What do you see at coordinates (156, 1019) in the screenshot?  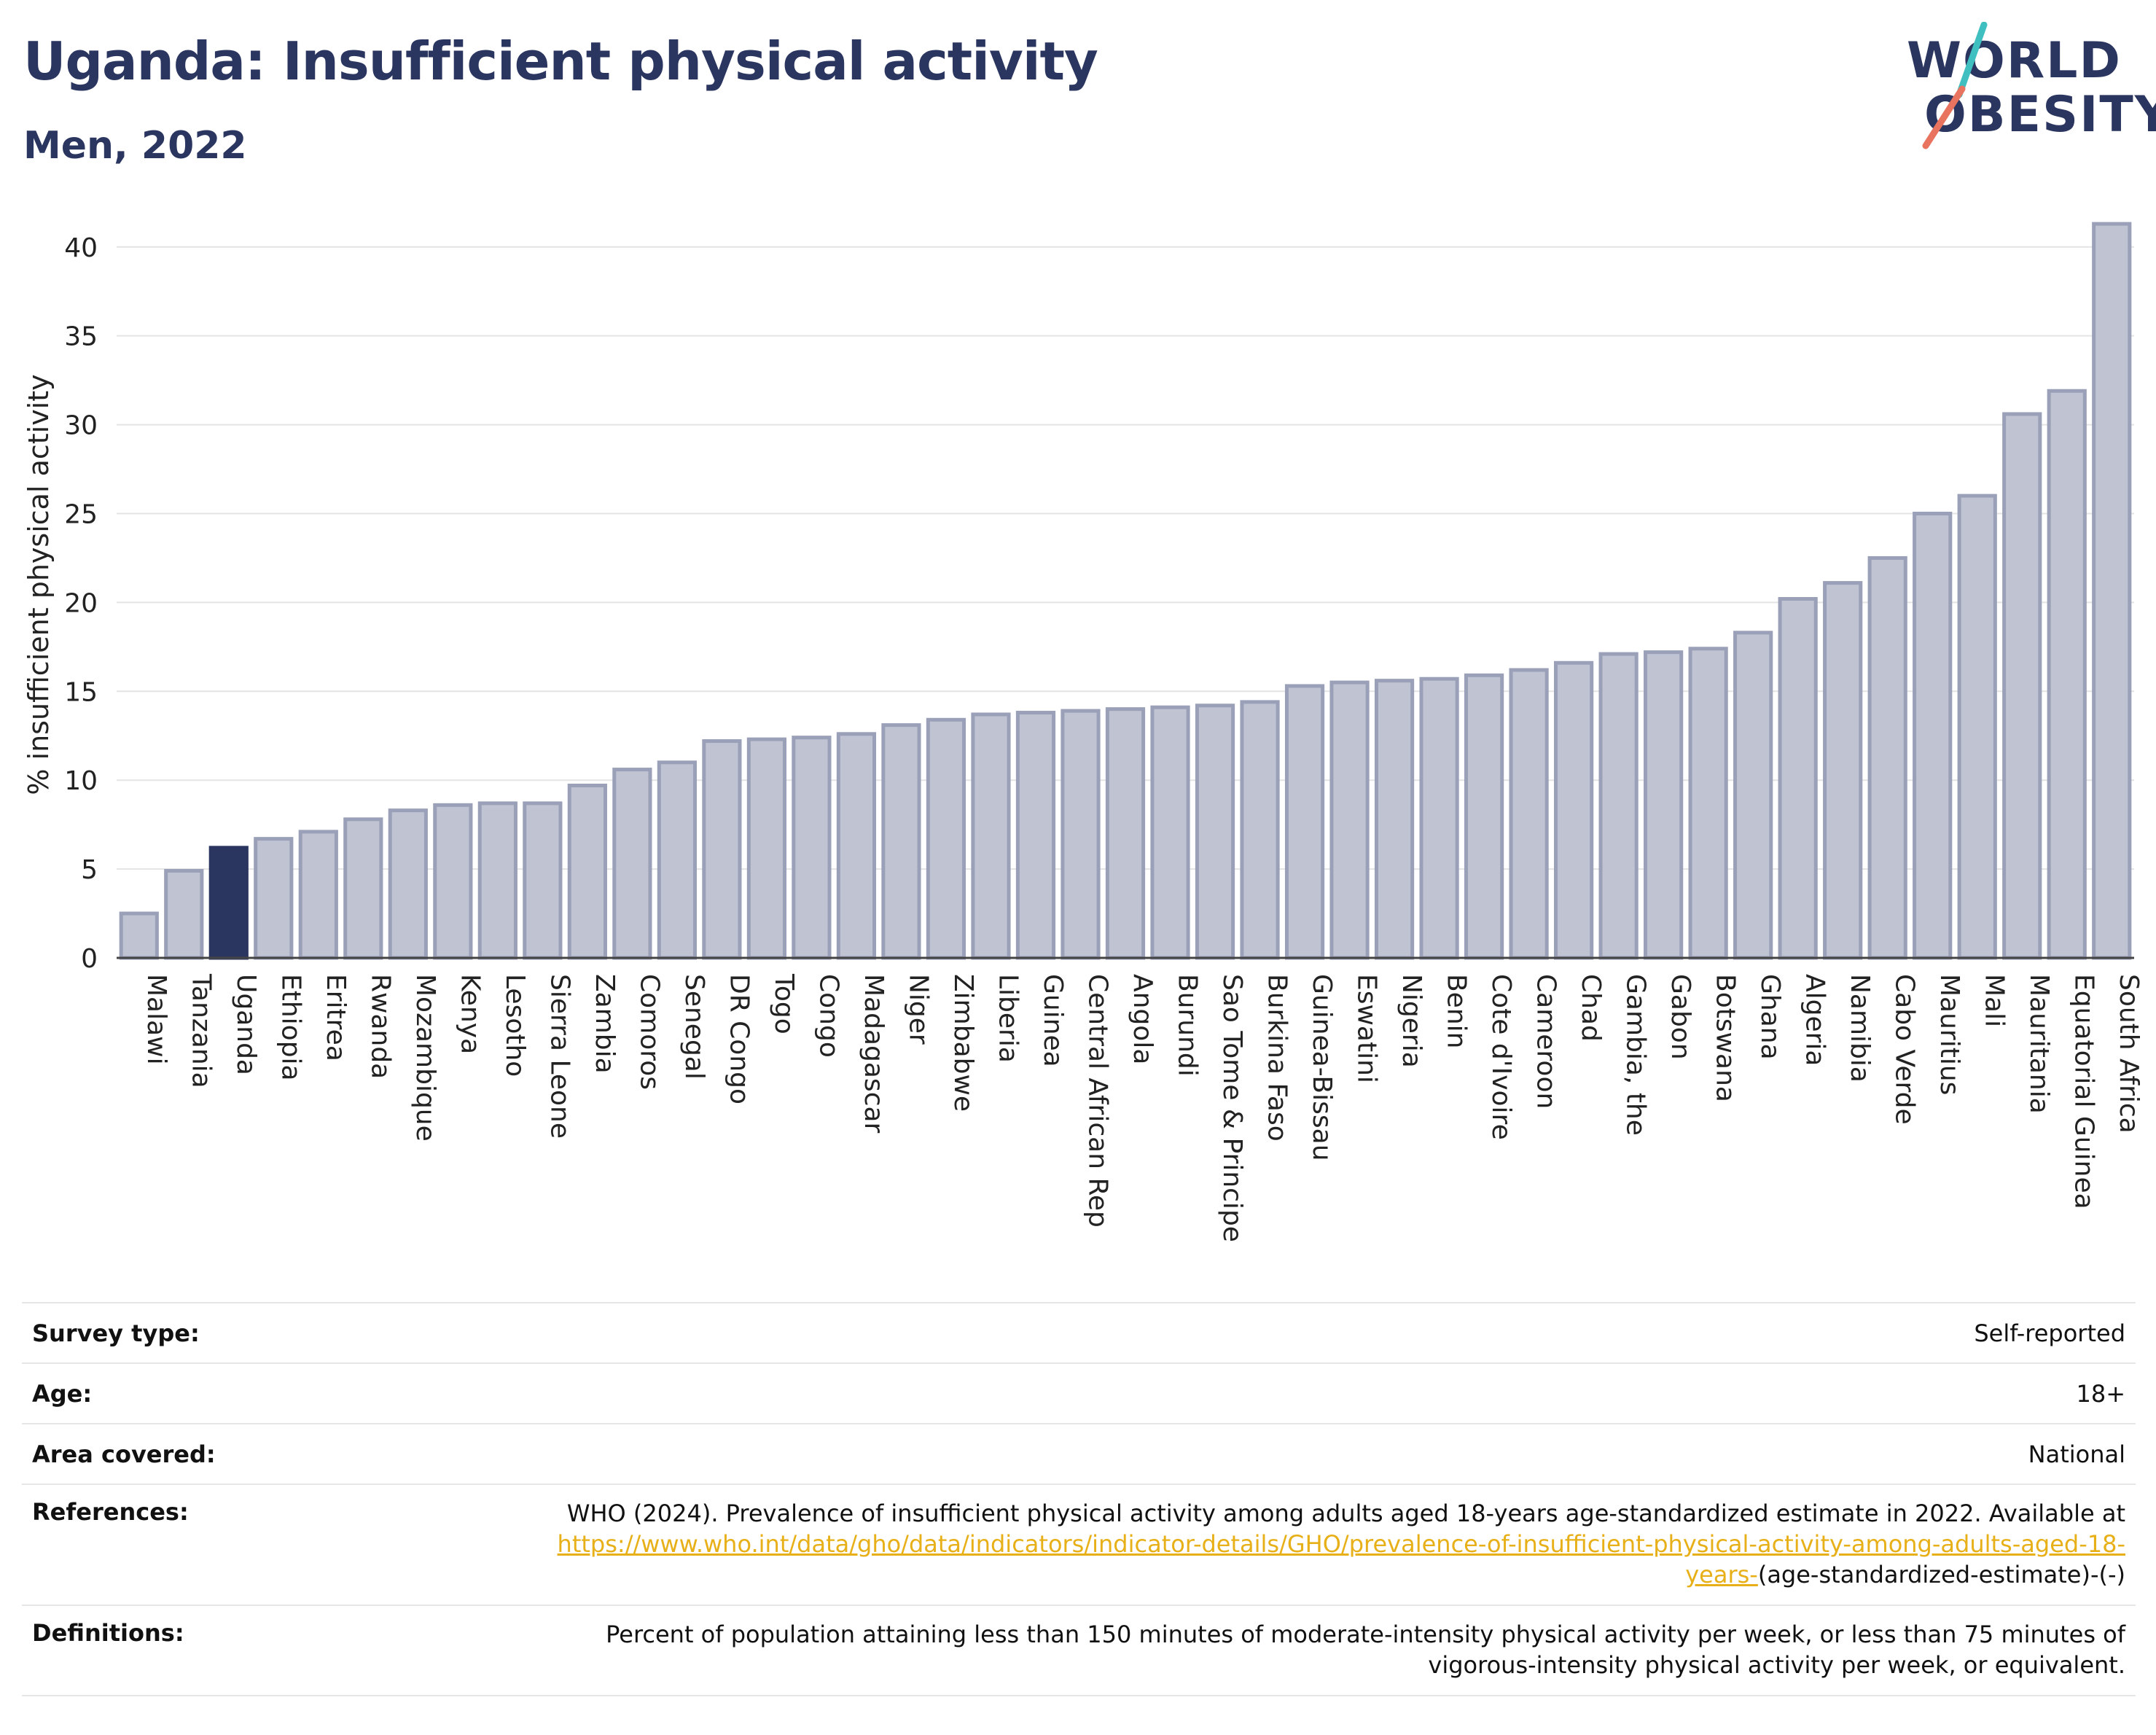 I see `x-tick-label: Malawi` at bounding box center [156, 1019].